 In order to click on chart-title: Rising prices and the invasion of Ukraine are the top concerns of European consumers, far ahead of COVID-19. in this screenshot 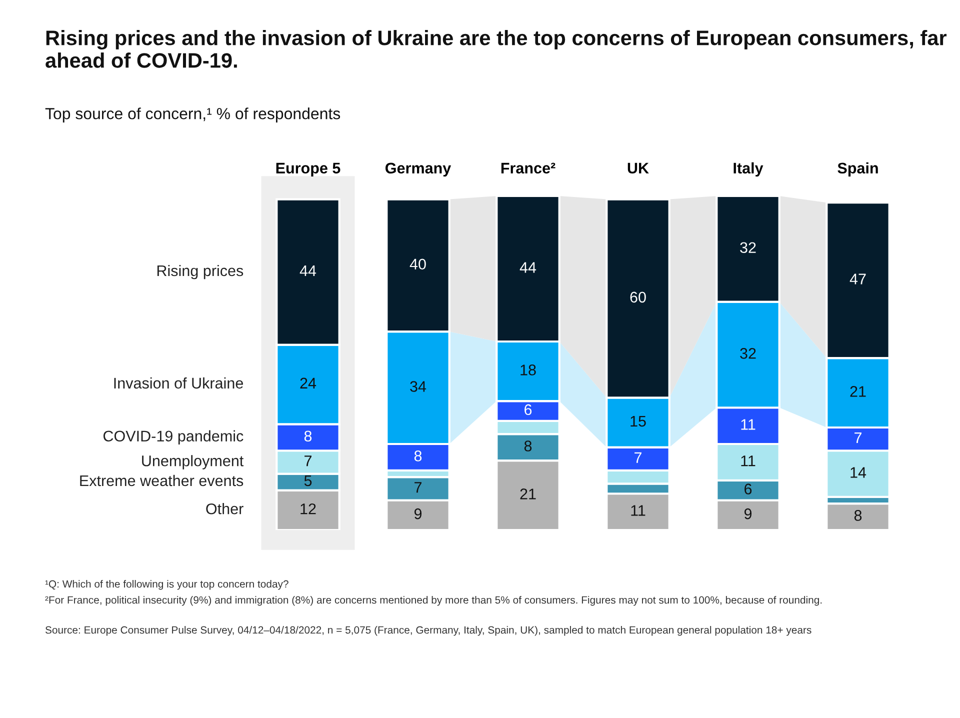, I will do `click(496, 49)`.